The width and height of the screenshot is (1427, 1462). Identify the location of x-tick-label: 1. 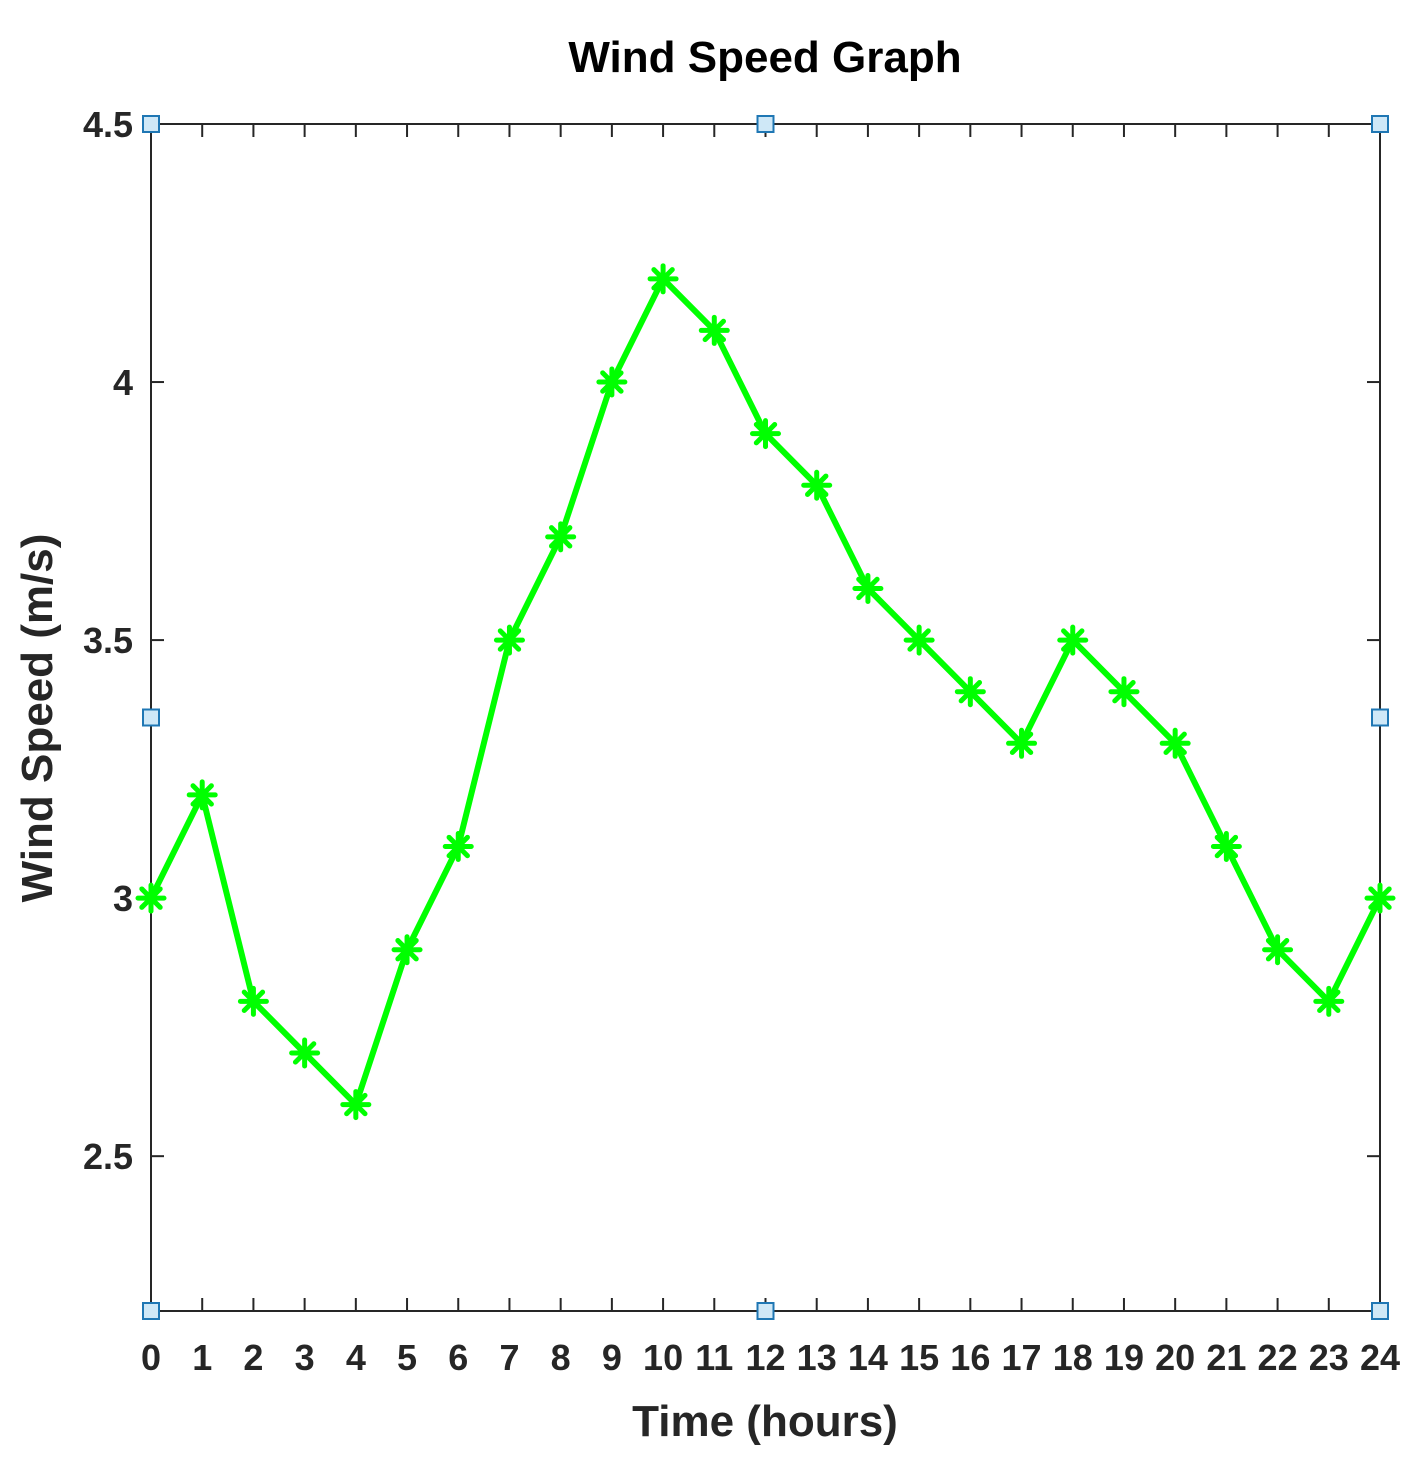
(202, 1357).